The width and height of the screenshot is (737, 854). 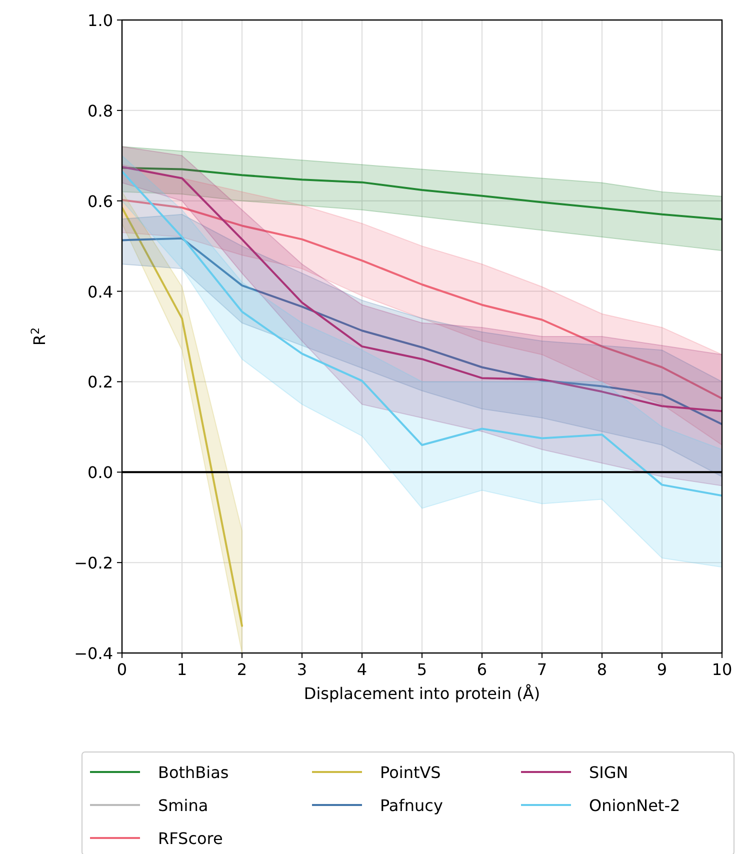 I want to click on legend-label: RFScore, so click(x=190, y=838).